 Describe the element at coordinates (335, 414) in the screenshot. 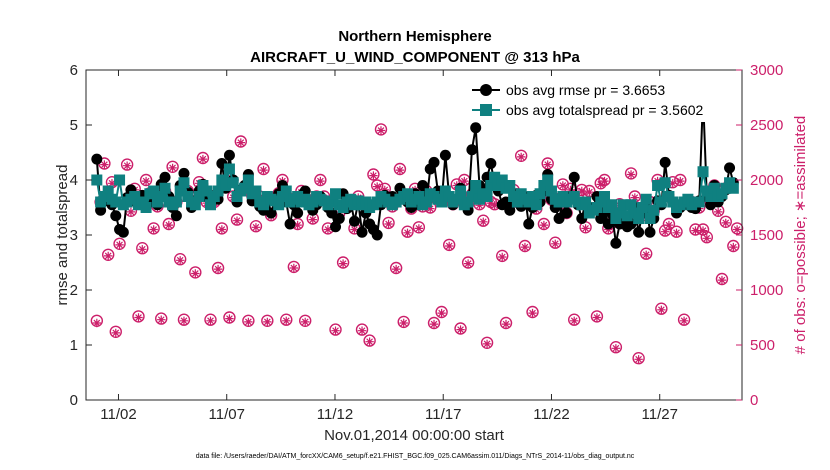

I see `x-tick-label: 11/12` at that location.